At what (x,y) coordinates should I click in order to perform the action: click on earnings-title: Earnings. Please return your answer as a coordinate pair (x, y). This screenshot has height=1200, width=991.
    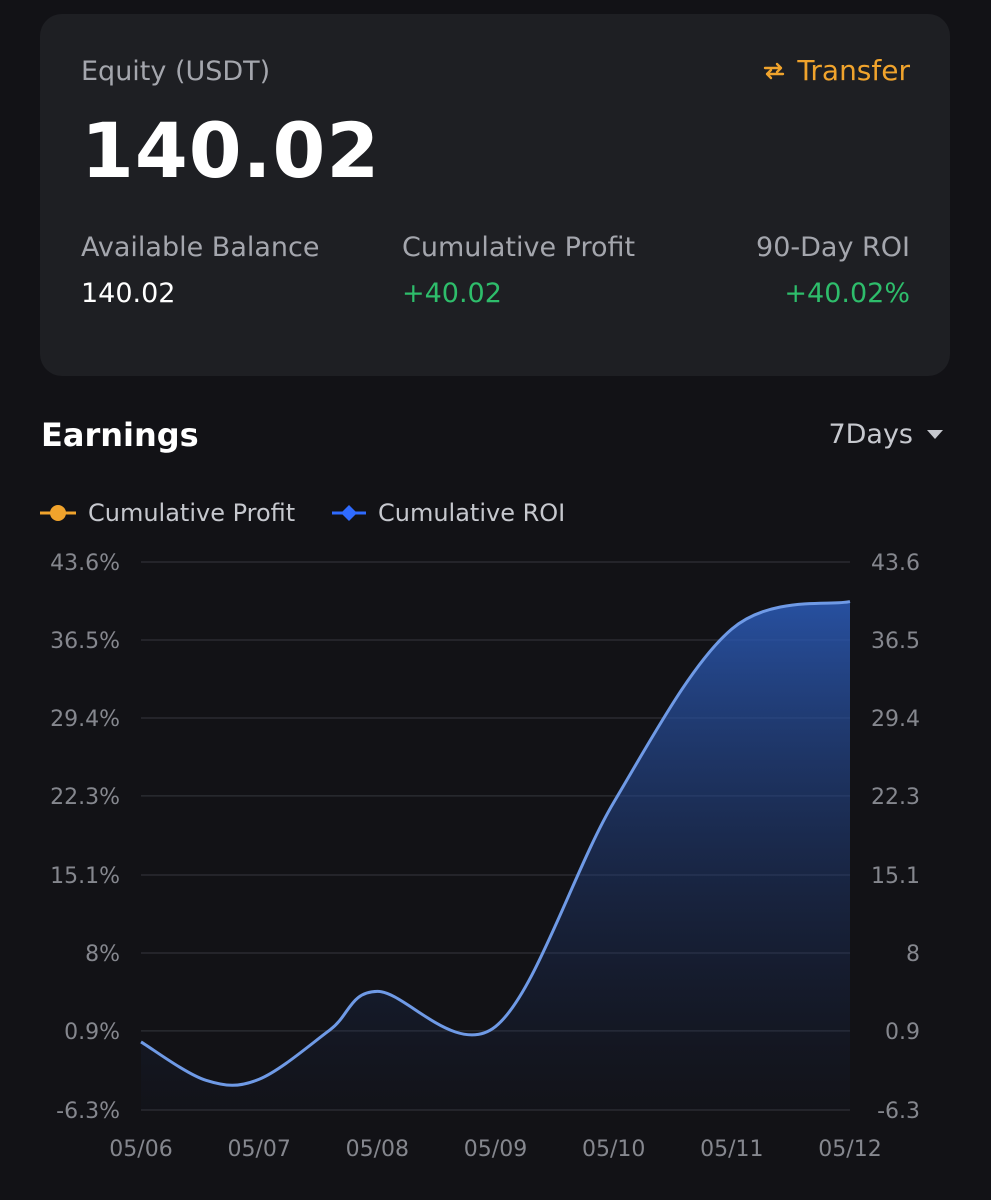
    Looking at the image, I should click on (120, 435).